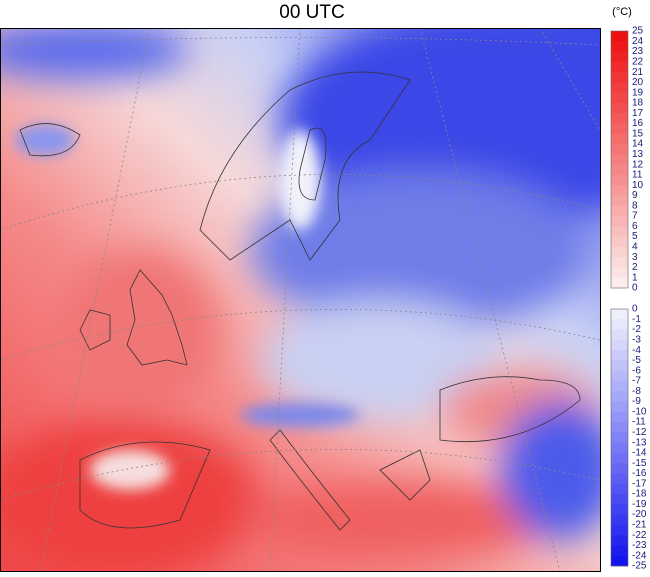  I want to click on tick-label: 17, so click(638, 113).